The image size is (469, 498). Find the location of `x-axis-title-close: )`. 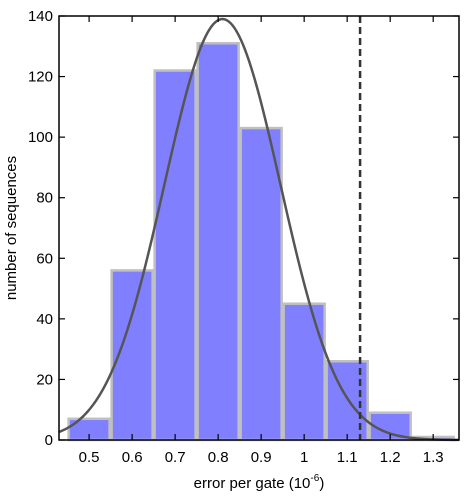

x-axis-title-close: ) is located at coordinates (321, 483).